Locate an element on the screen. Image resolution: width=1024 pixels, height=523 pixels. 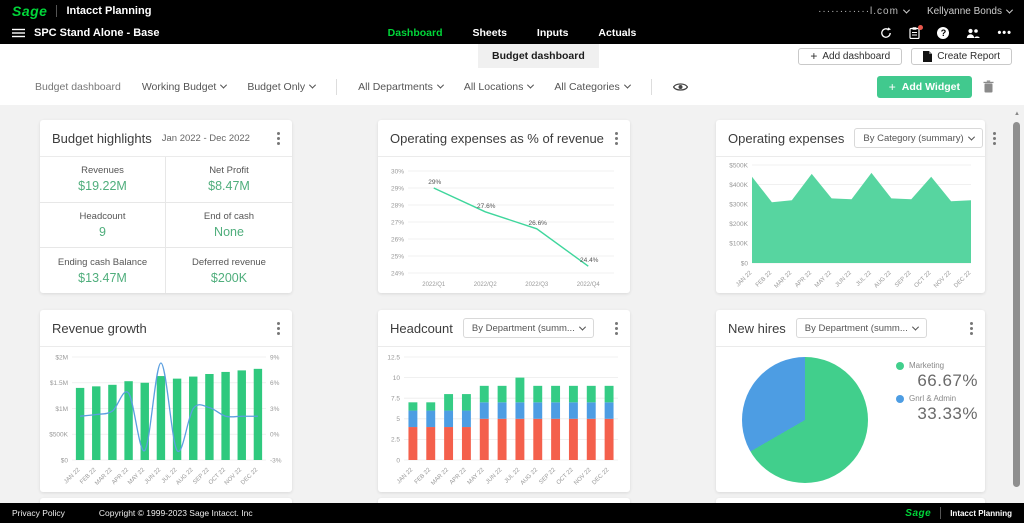
svg-text: JUL 22 is located at coordinates (864, 279).